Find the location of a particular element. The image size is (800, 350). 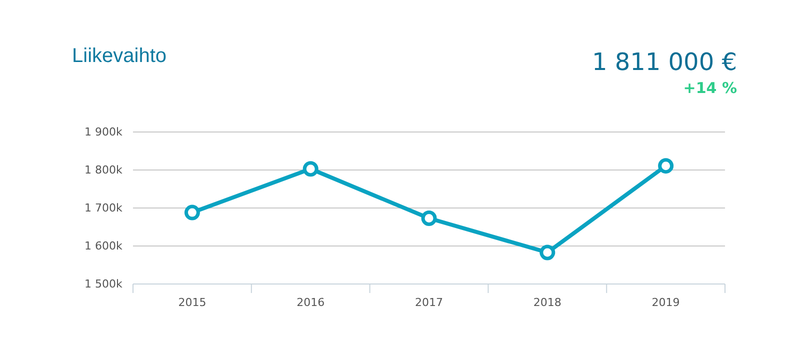

y-tick-label: 1 800k is located at coordinates (103, 170).